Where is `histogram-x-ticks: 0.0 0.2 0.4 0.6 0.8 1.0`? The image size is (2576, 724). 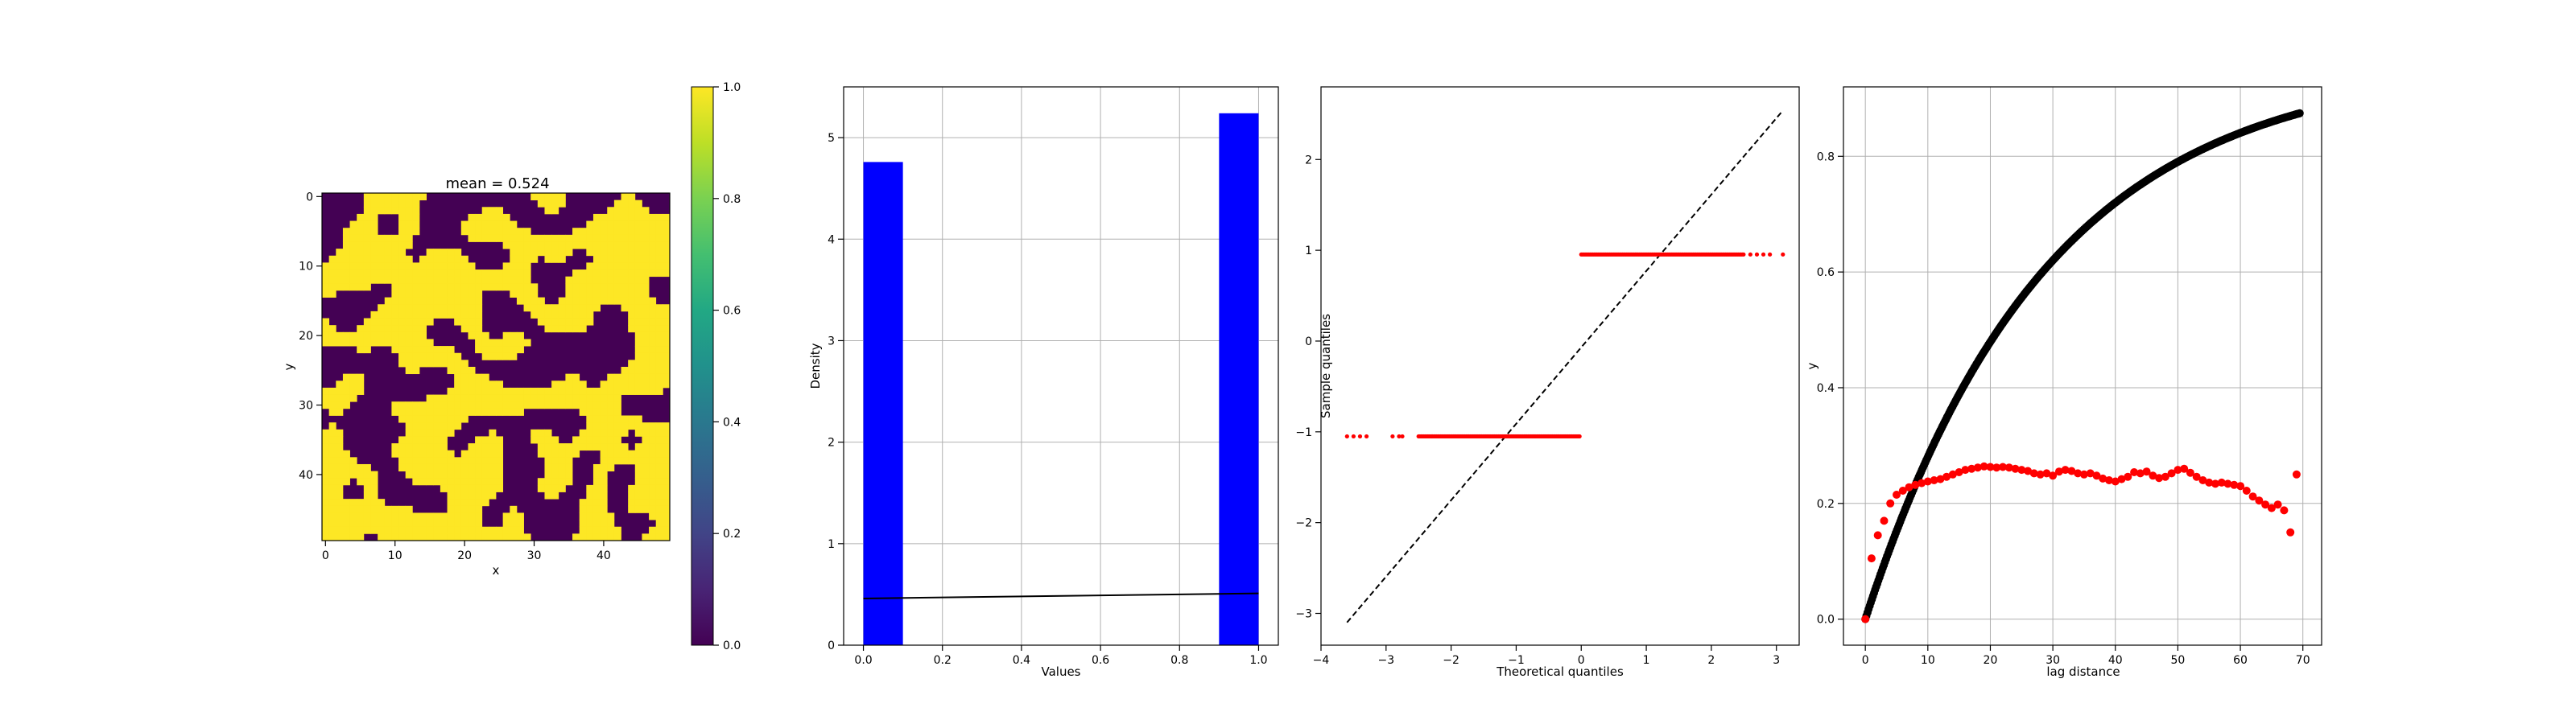
histogram-x-ticks: 0.0 0.2 0.4 0.6 0.8 1.0 is located at coordinates (1061, 656).